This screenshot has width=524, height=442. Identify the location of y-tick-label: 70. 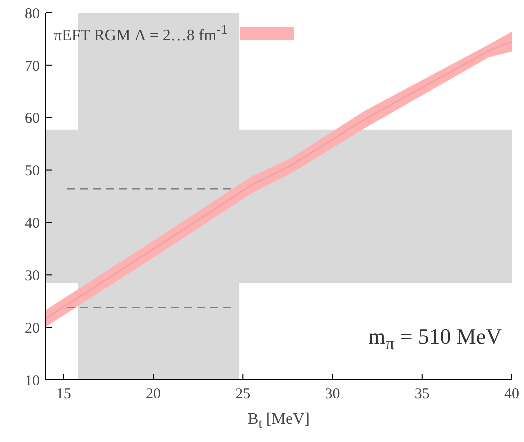
(32, 66).